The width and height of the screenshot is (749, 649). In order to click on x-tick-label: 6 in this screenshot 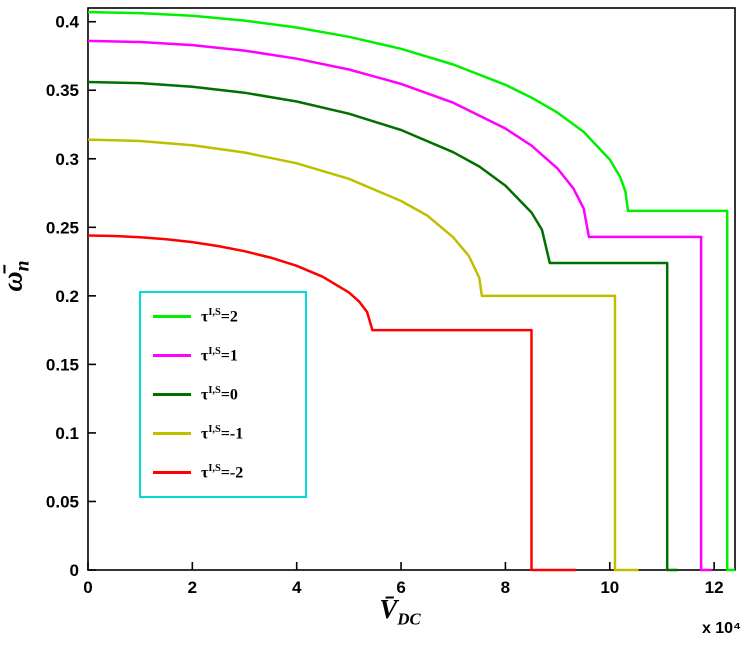, I will do `click(400, 587)`.